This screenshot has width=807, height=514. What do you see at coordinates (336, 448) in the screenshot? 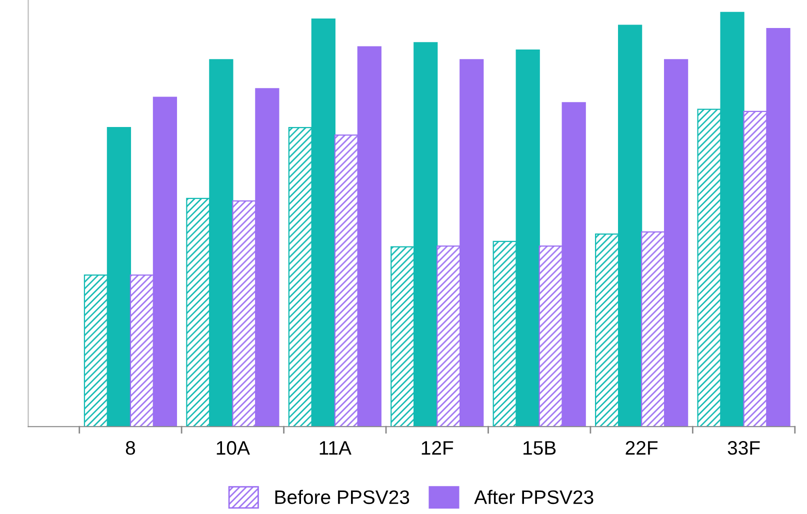
I see `x-tick-label: 11A` at bounding box center [336, 448].